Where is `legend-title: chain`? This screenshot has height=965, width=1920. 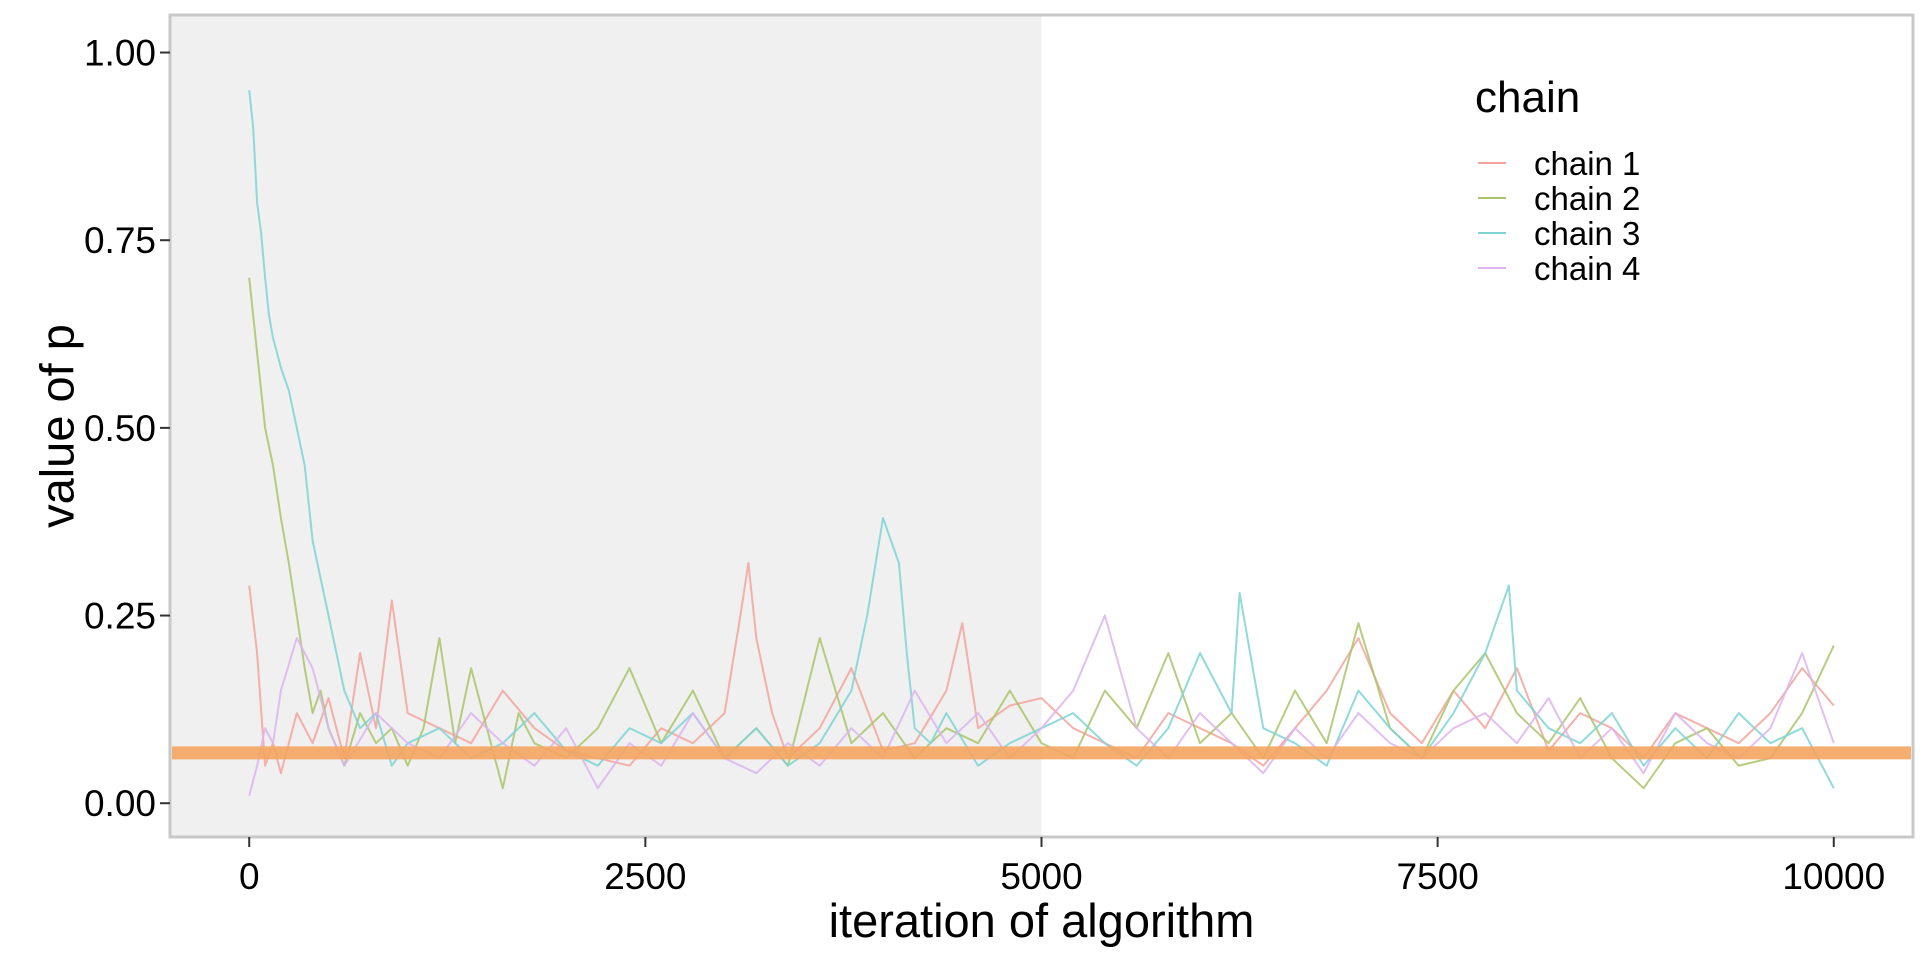 legend-title: chain is located at coordinates (1527, 97).